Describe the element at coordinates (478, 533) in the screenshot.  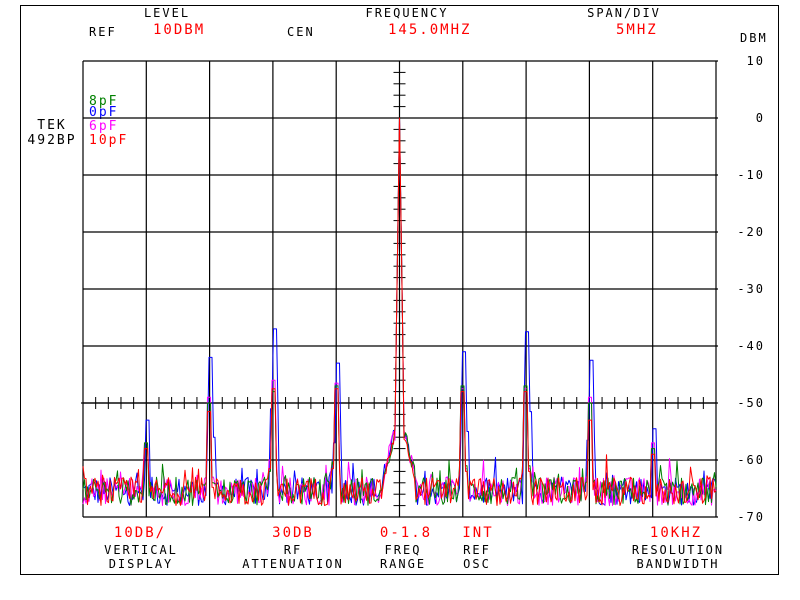
I see `ref-osc-value: INT` at that location.